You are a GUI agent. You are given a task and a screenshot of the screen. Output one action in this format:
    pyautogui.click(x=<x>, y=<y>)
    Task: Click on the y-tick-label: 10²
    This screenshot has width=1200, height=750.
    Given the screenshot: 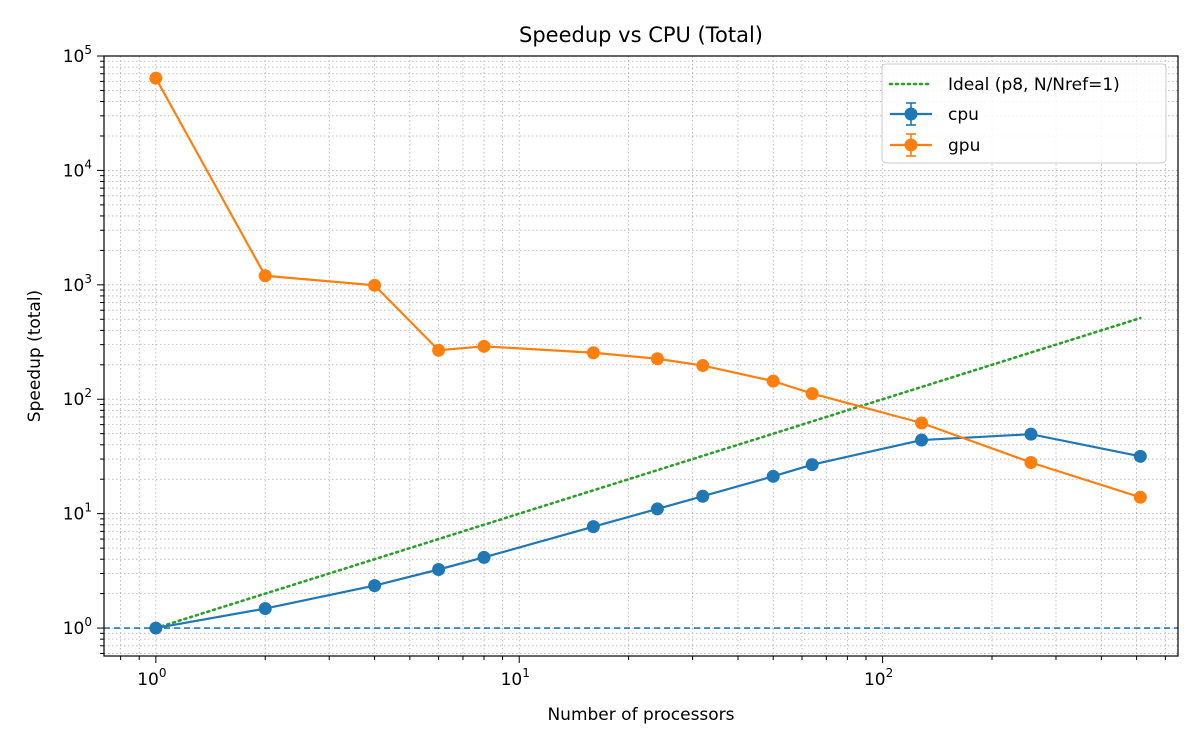 What is the action you would take?
    pyautogui.click(x=77, y=398)
    